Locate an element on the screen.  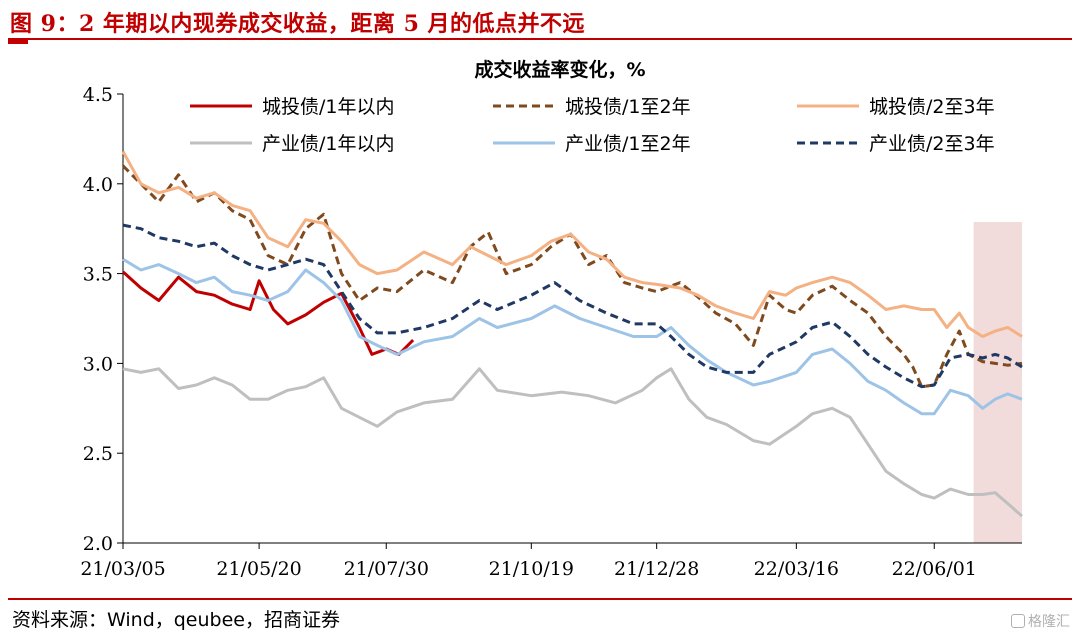
x-tick-label: 21/05/20 is located at coordinates (258, 569).